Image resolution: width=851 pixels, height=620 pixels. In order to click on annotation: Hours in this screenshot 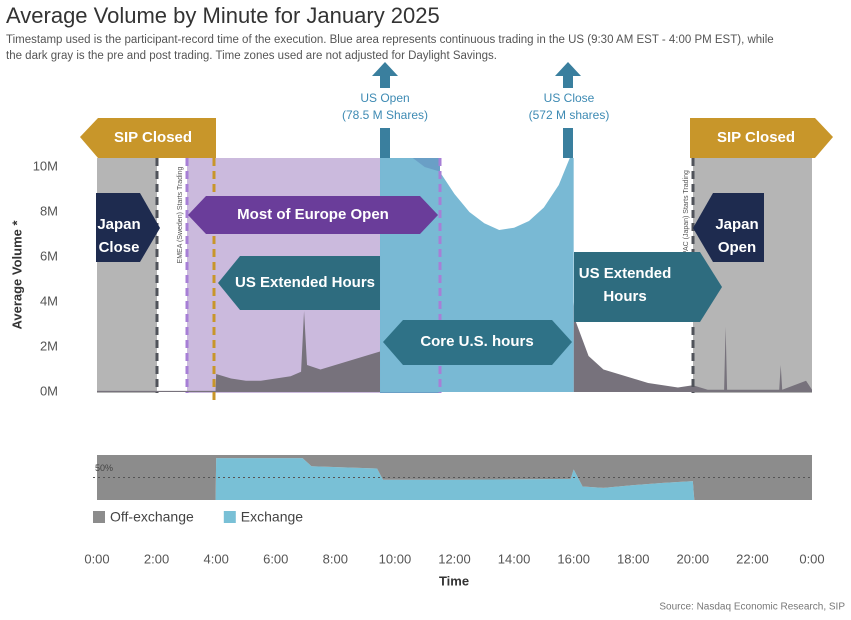, I will do `click(624, 296)`.